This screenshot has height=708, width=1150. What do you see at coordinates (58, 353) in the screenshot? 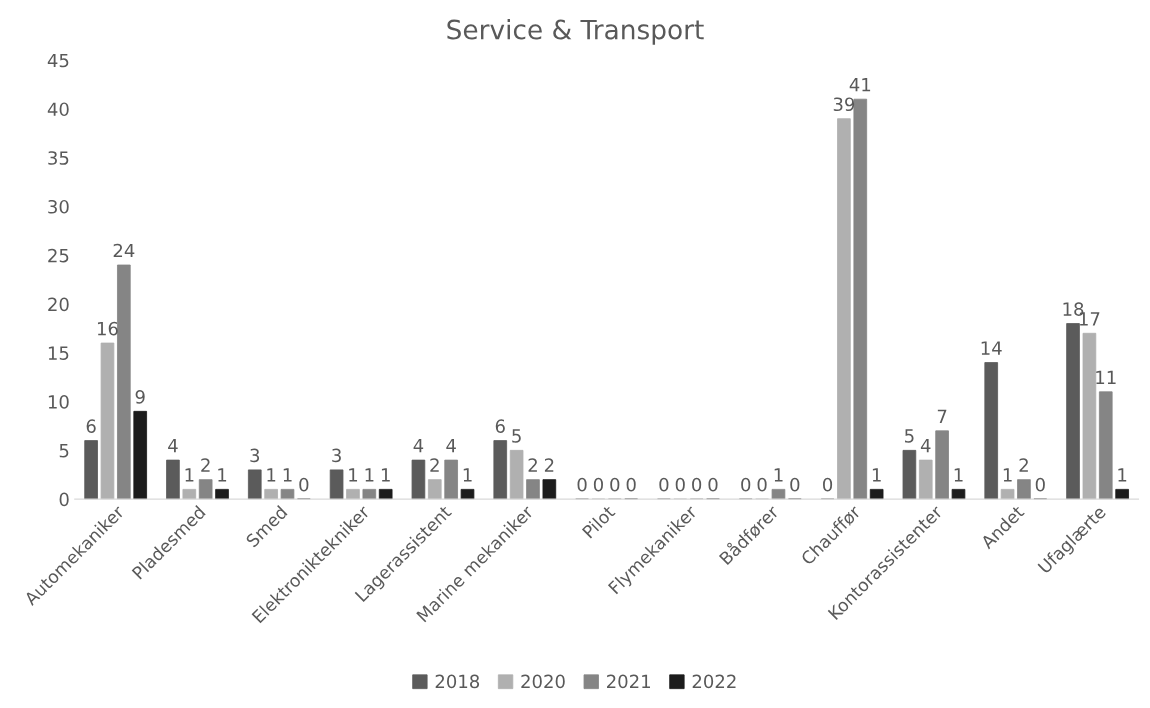
I see `y-tick-label: 15` at bounding box center [58, 353].